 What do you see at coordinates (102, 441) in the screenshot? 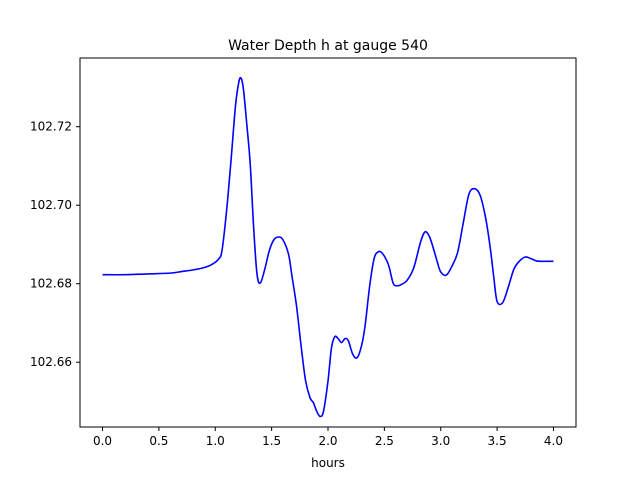
I see `x-tick-label: 0.0` at bounding box center [102, 441].